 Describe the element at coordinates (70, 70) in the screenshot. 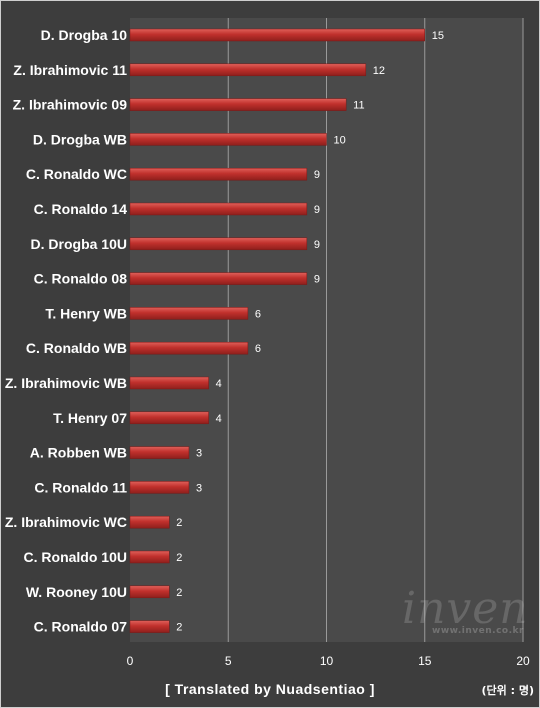

I see `category-label: Z. Ibrahimovic 11` at that location.